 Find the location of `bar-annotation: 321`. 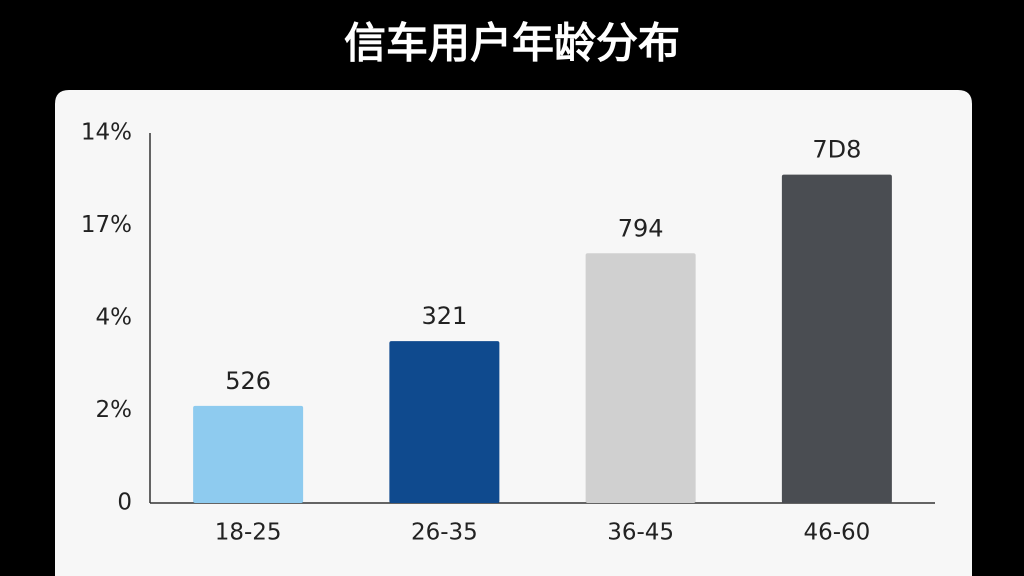

bar-annotation: 321 is located at coordinates (444, 316).